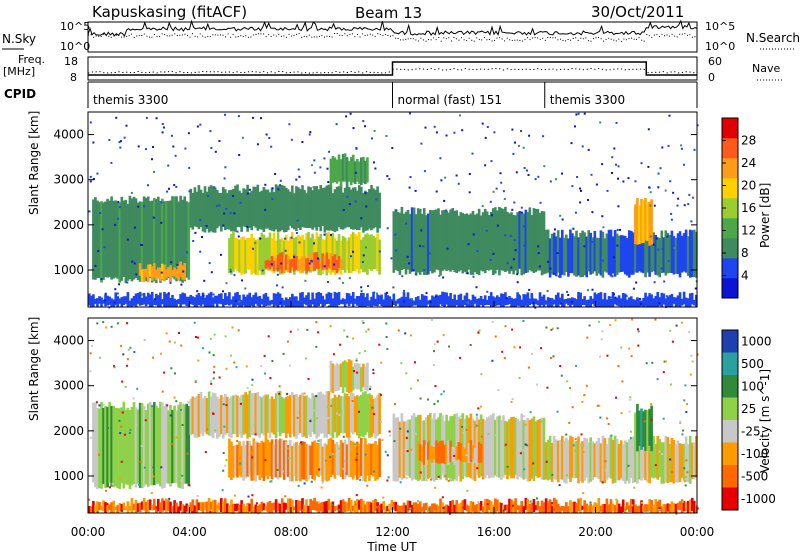  What do you see at coordinates (748, 163) in the screenshot?
I see `power-colorbar-tick: 24` at bounding box center [748, 163].